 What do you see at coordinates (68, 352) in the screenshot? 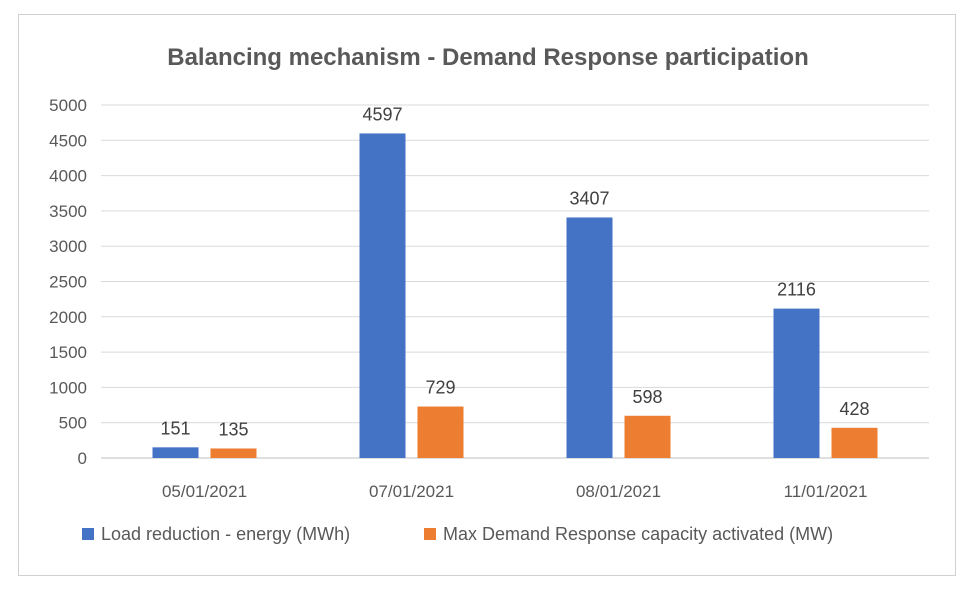
I see `y-tick-label: 1500` at bounding box center [68, 352].